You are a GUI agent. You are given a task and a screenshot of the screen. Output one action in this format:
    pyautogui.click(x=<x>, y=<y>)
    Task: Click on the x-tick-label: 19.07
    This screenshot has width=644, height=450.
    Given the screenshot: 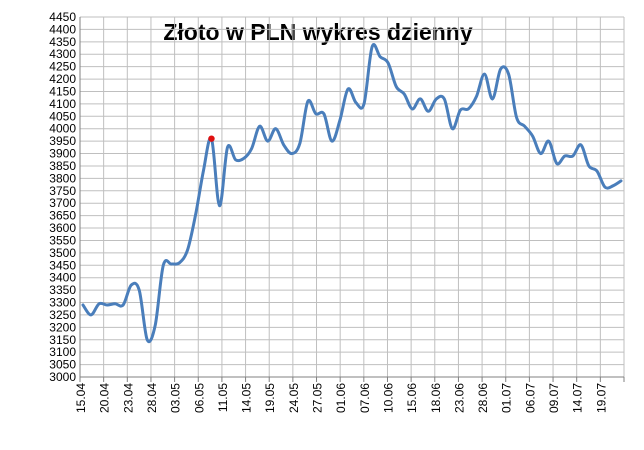 What is the action you would take?
    pyautogui.click(x=601, y=398)
    